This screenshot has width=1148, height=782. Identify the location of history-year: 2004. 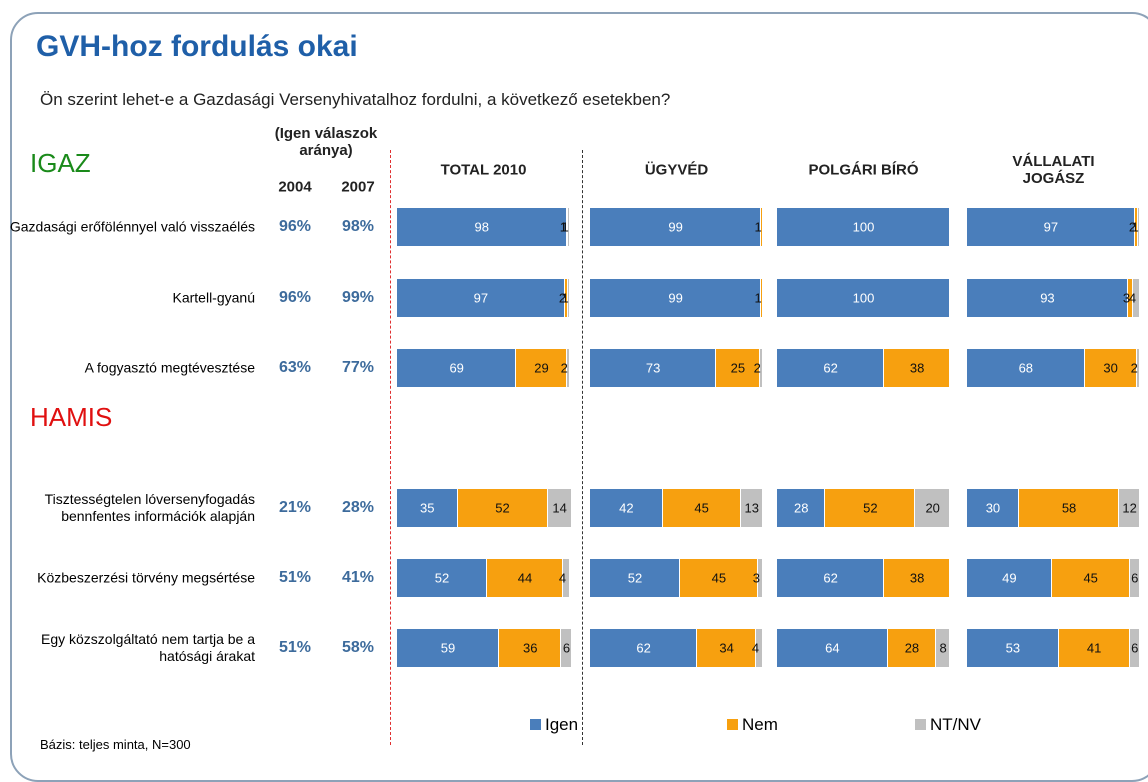
(295, 187).